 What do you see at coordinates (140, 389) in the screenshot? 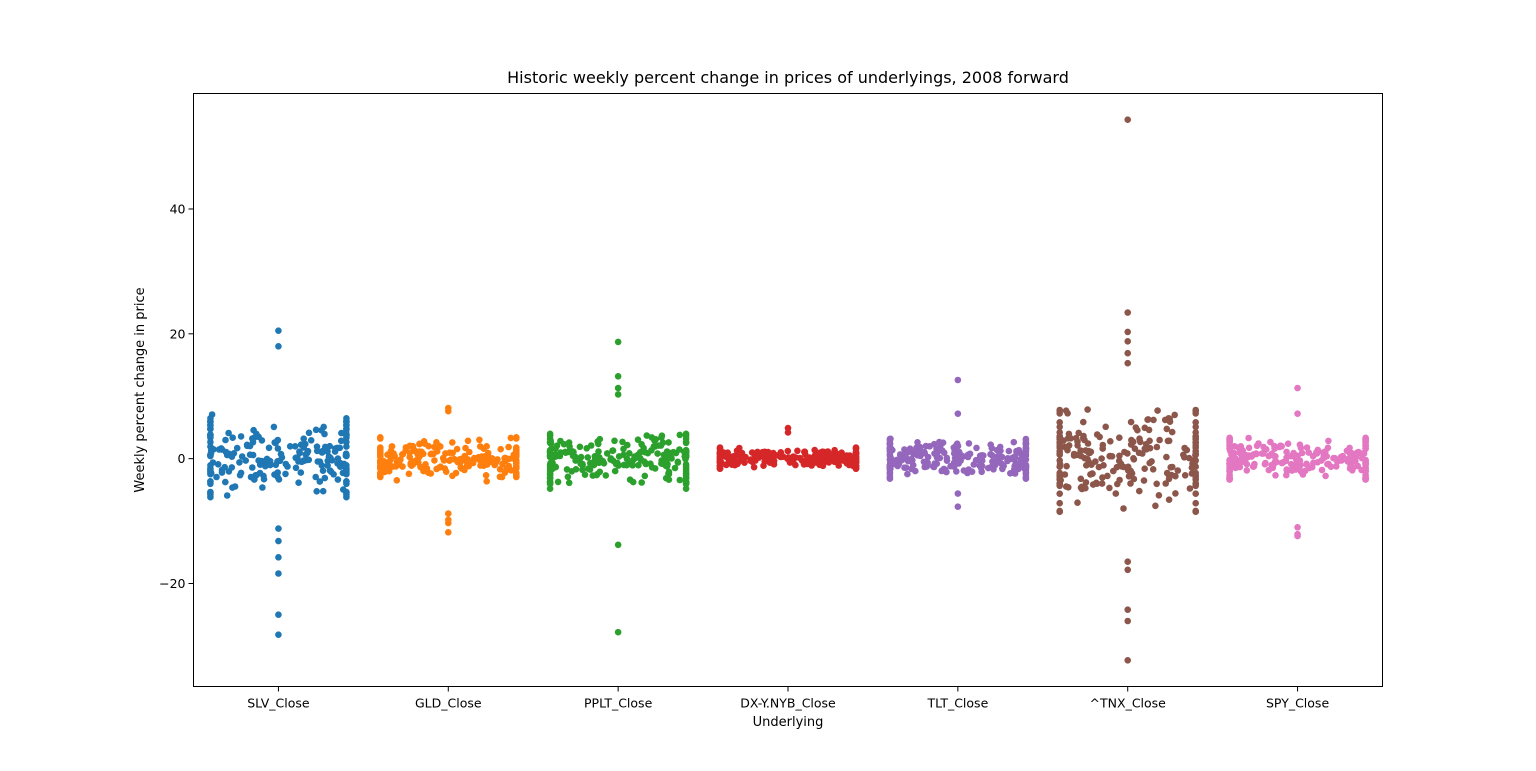
I see `y-axis-label: Weekly percent change in price` at bounding box center [140, 389].